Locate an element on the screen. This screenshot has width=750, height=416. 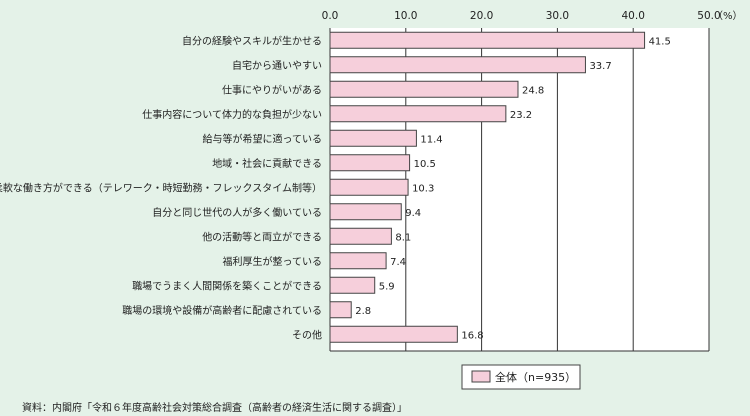
category-label: 自分と同じ世代の人が多く働いている is located at coordinates (237, 212).